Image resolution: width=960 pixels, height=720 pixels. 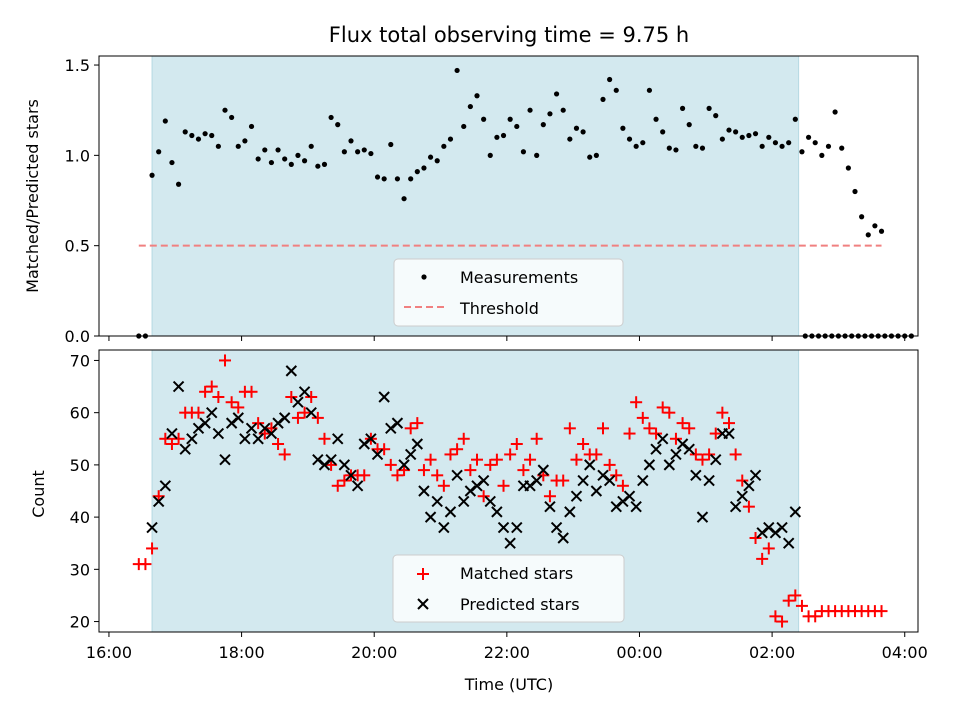 What do you see at coordinates (424, 277) in the screenshot?
I see `legend-measurements-marker` at bounding box center [424, 277].